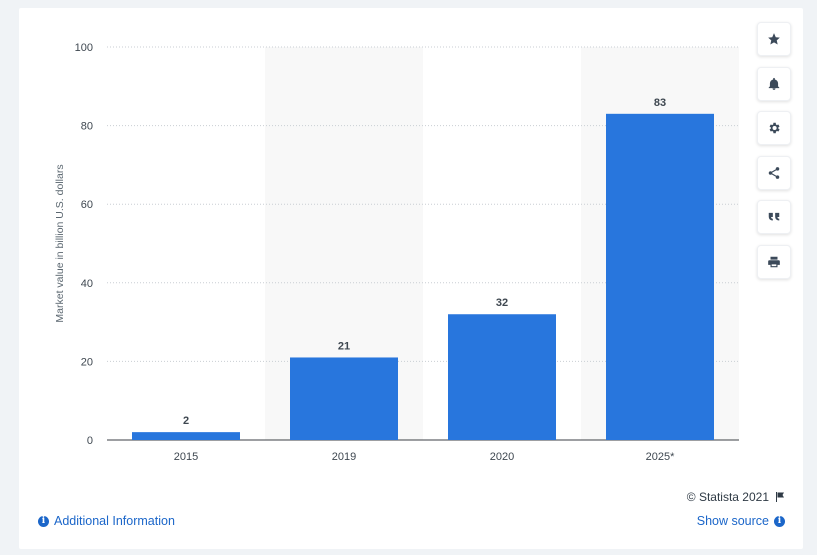  I want to click on favorite-button, so click(774, 39).